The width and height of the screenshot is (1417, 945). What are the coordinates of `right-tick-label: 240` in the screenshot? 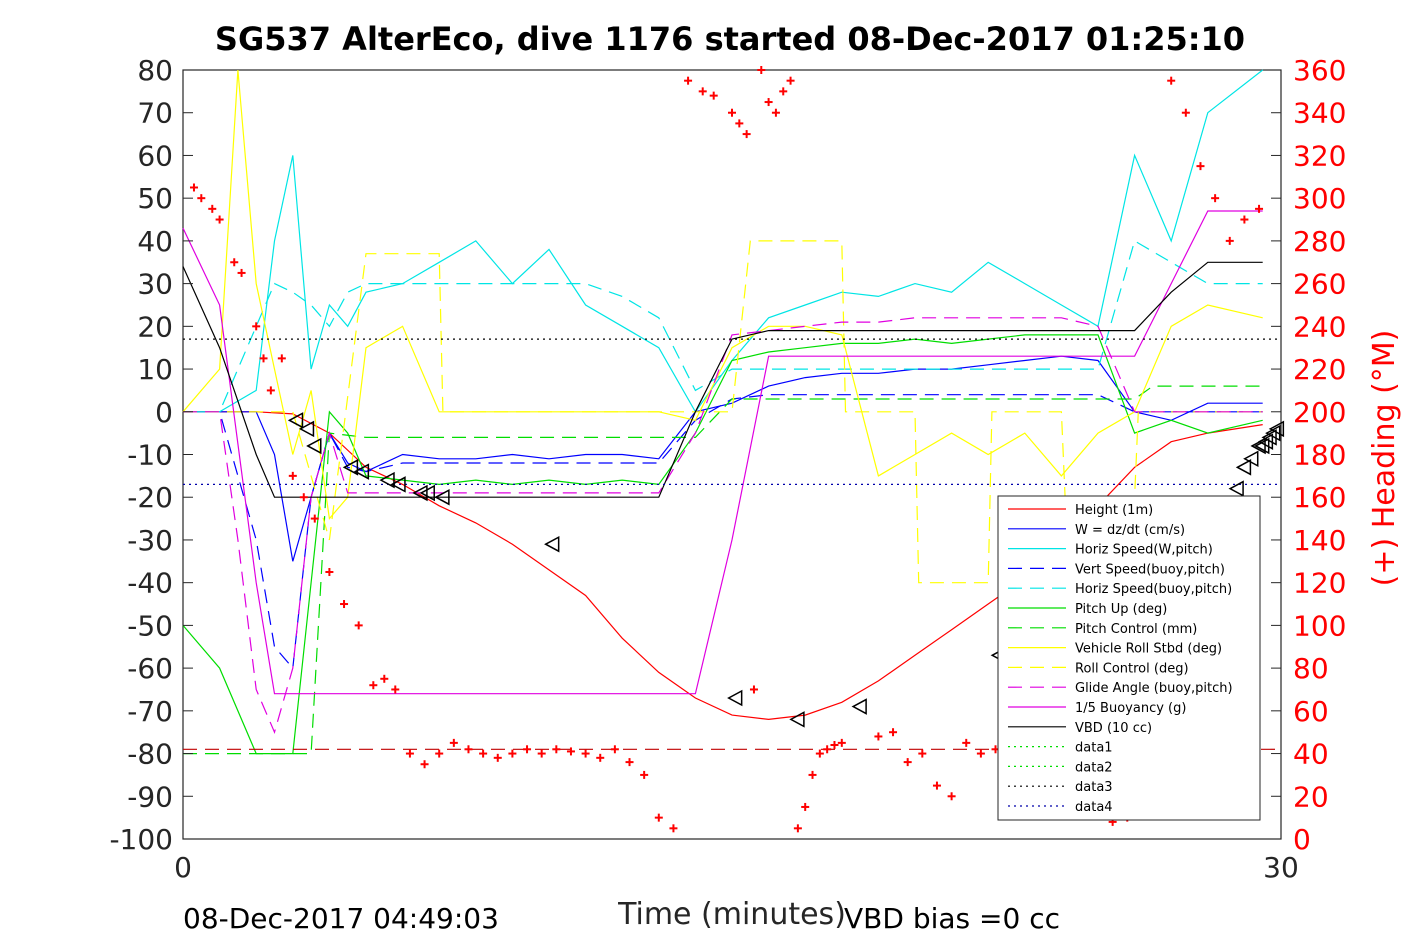 It's located at (1319, 326).